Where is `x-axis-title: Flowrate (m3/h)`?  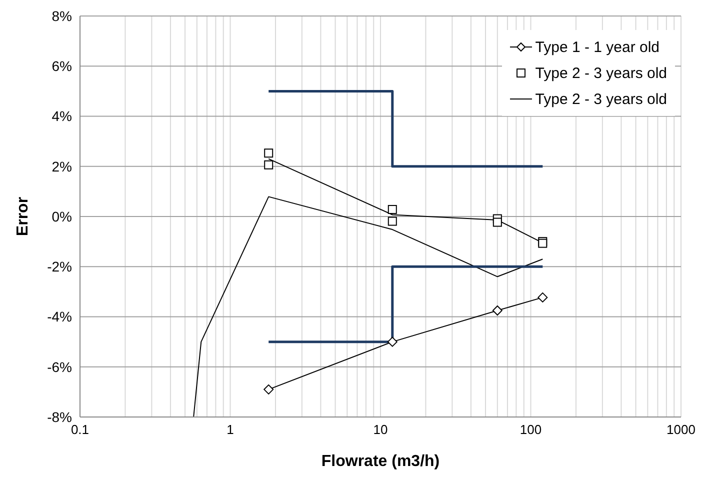
x-axis-title: Flowrate (m3/h) is located at coordinates (380, 461).